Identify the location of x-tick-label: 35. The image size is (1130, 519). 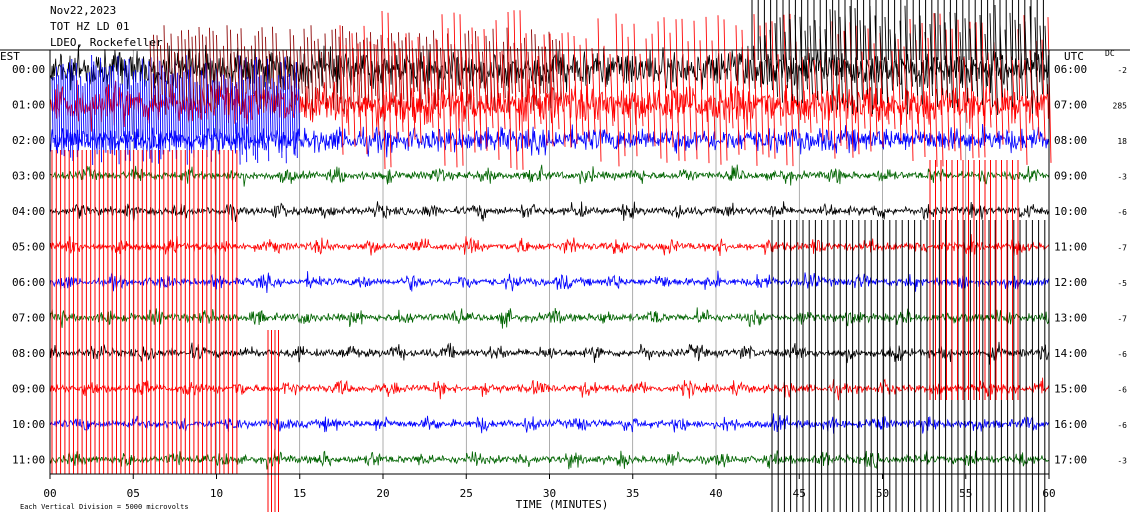
(632, 493).